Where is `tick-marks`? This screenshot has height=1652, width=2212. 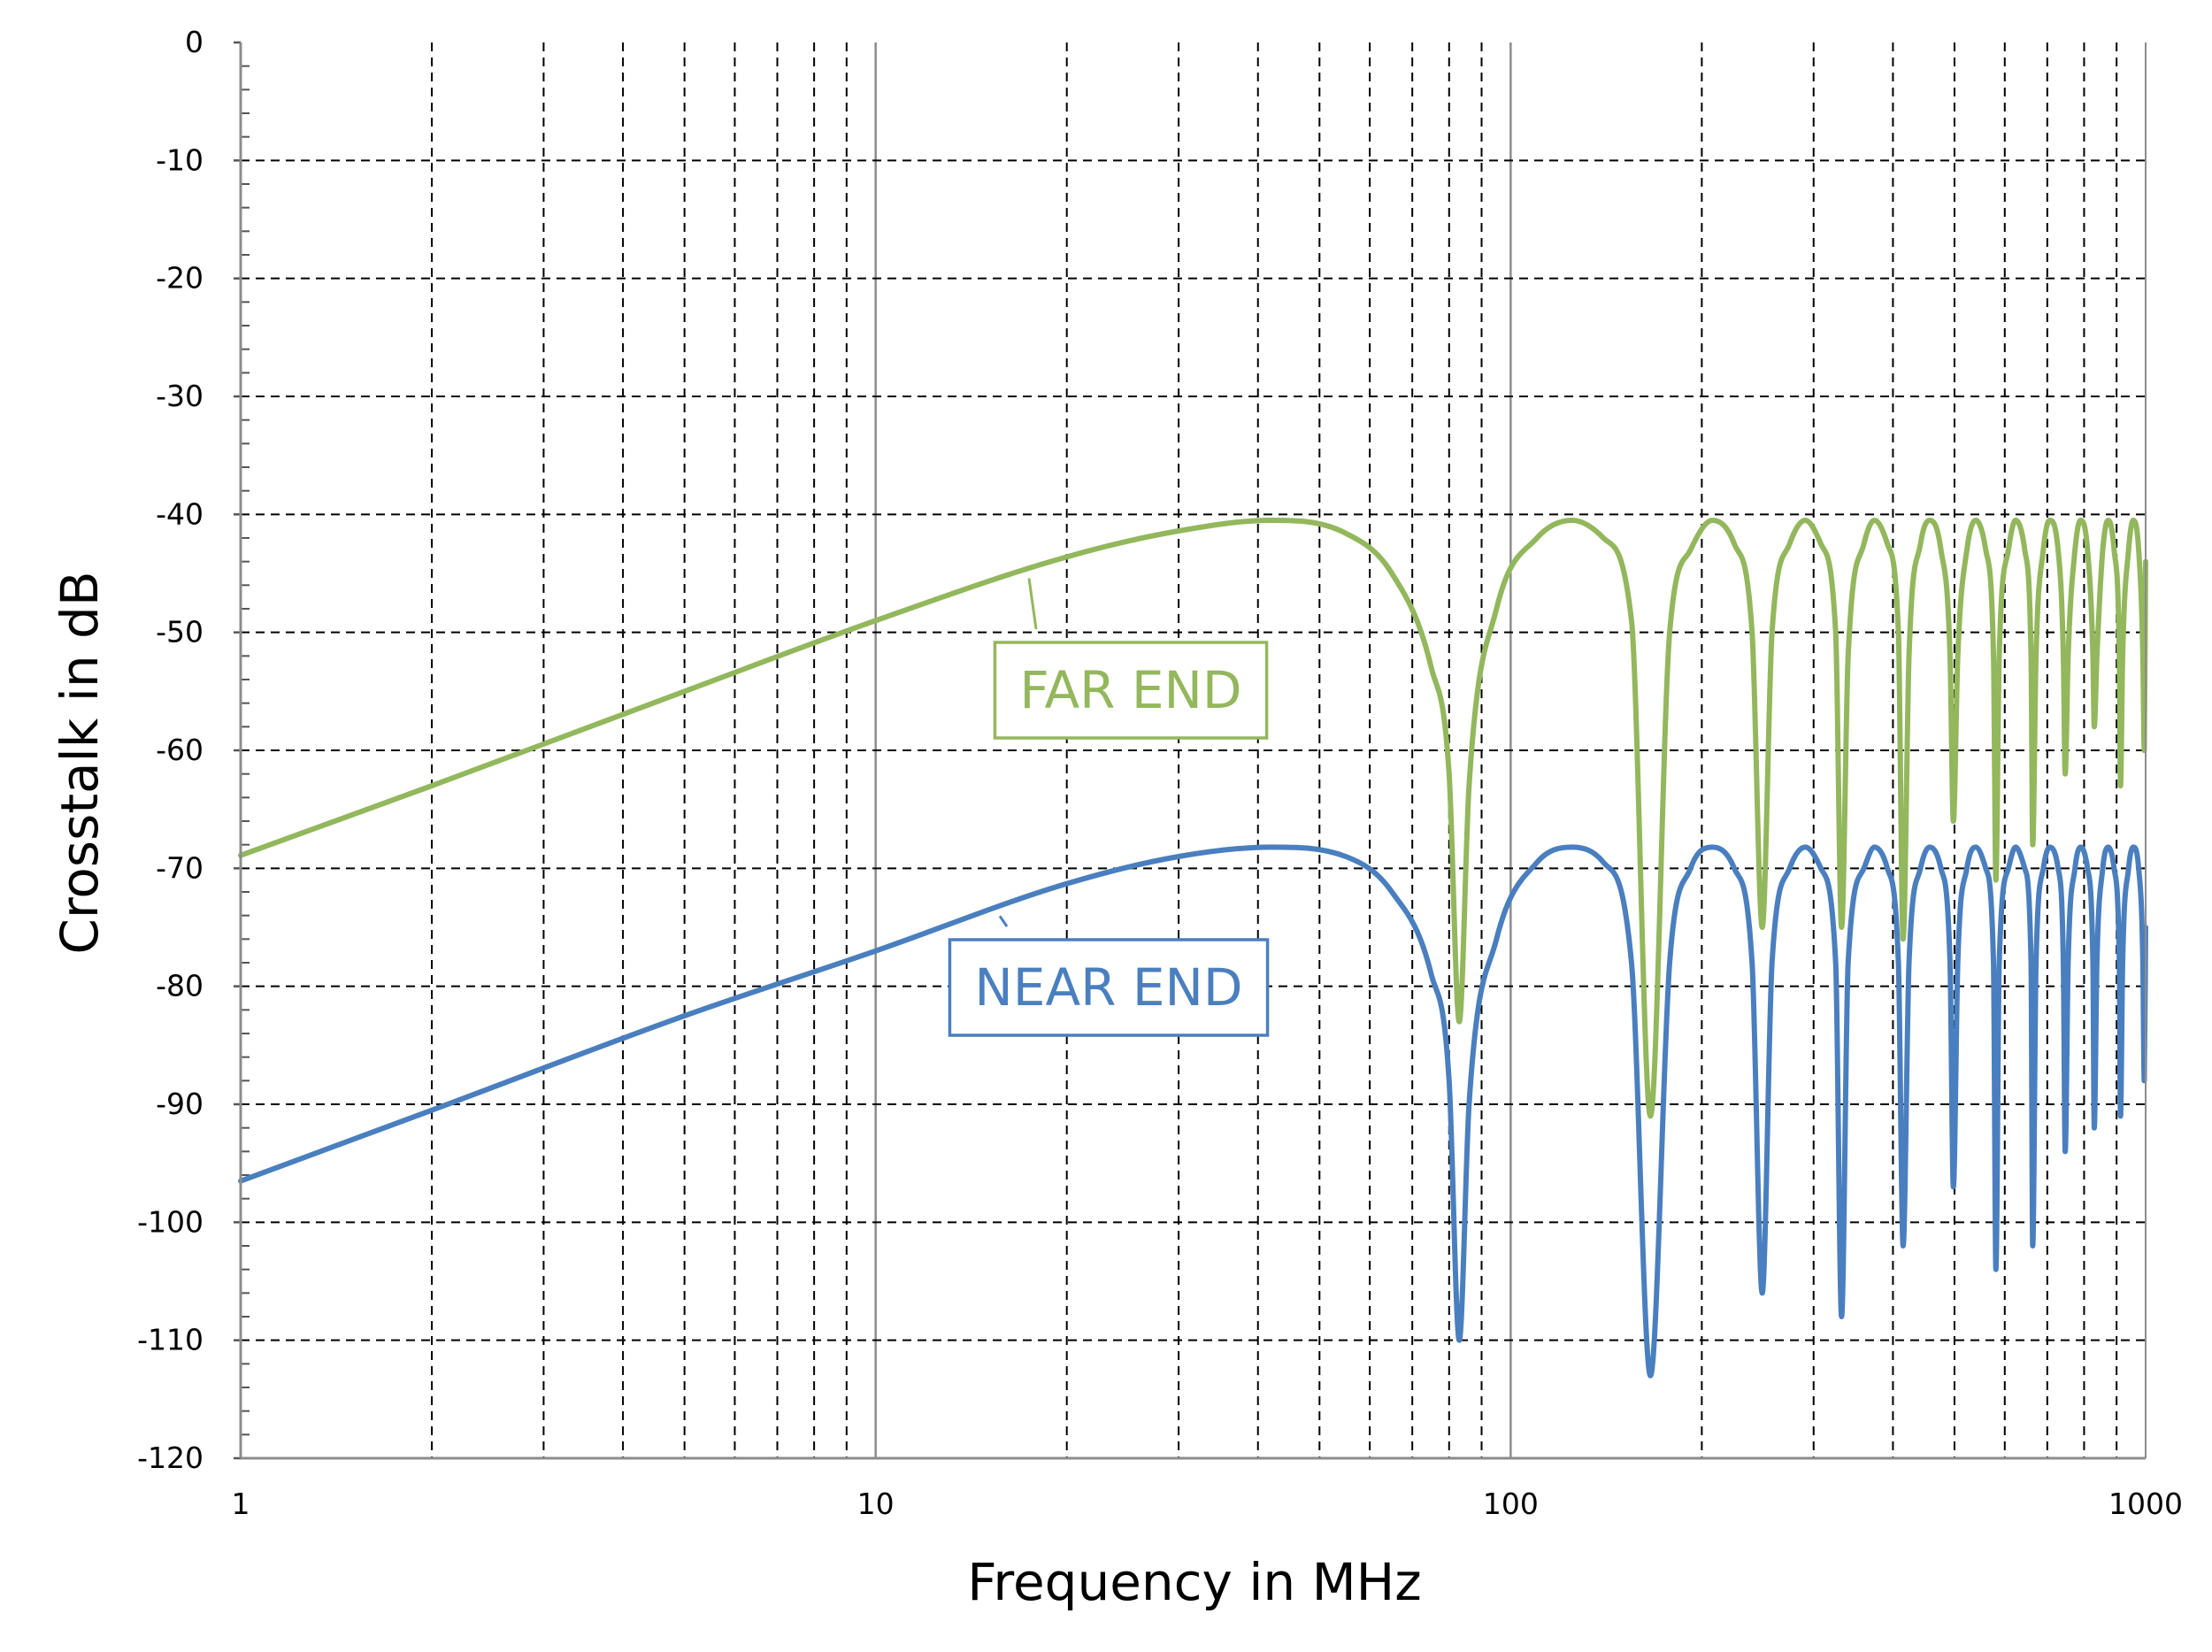 tick-marks is located at coordinates (242, 750).